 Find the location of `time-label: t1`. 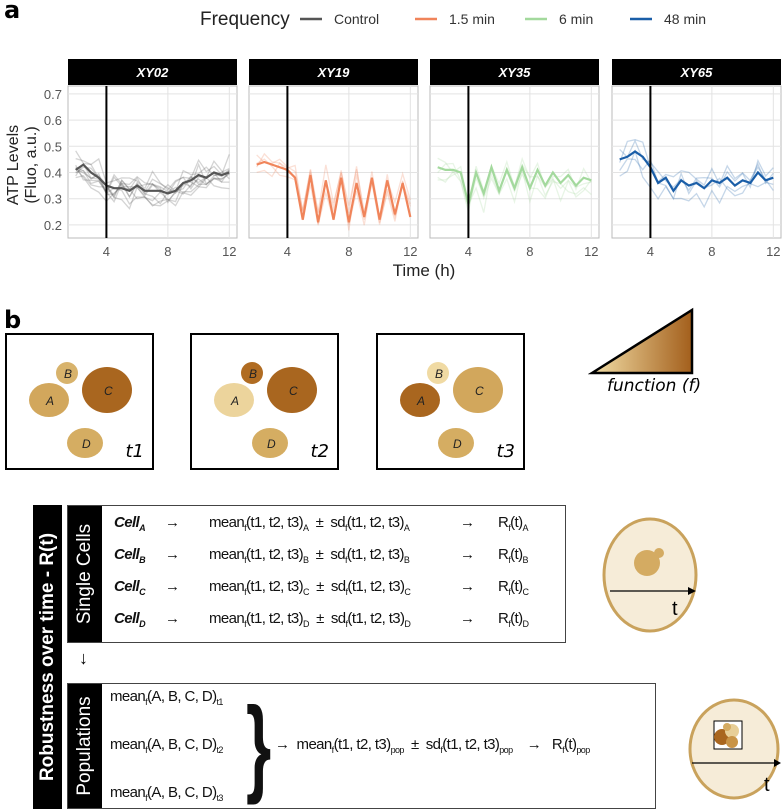

time-label: t1 is located at coordinates (134, 451).